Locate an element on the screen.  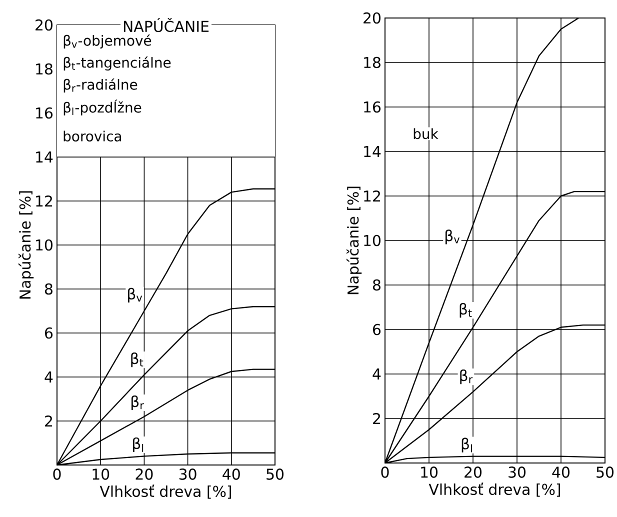
annotation: β$_{v}$-objemové is located at coordinates (108, 41).